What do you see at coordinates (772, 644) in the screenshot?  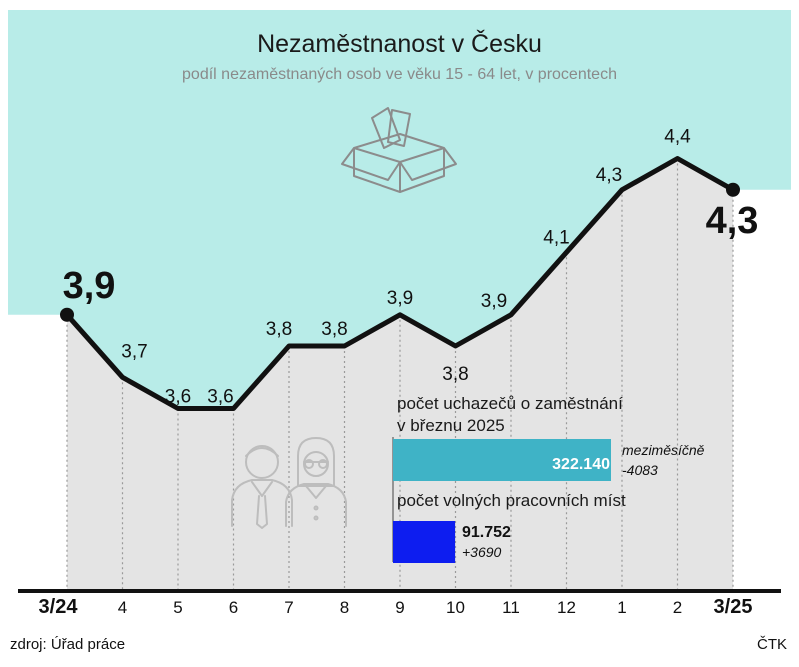 I see `credit: ČTK` at bounding box center [772, 644].